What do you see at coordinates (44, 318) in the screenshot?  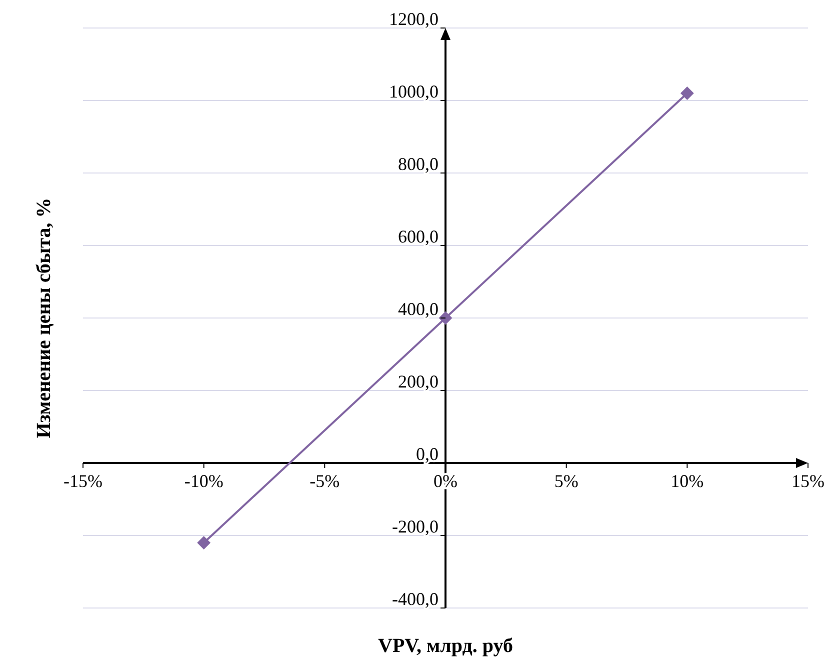 I see `y-axis-title: Изменение цены сбыта, %` at bounding box center [44, 318].